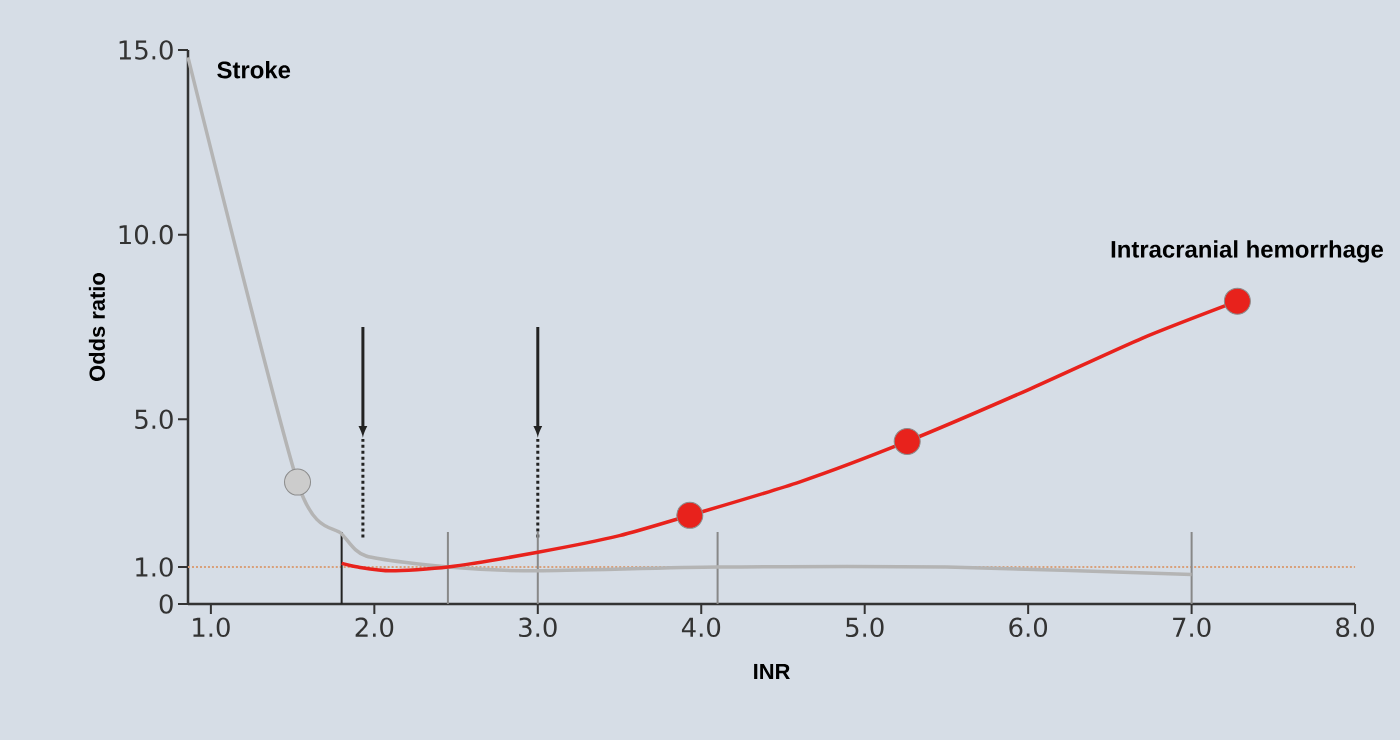 The height and width of the screenshot is (740, 1400). Describe the element at coordinates (154, 567) in the screenshot. I see `y-tick-label: 1.0` at that location.